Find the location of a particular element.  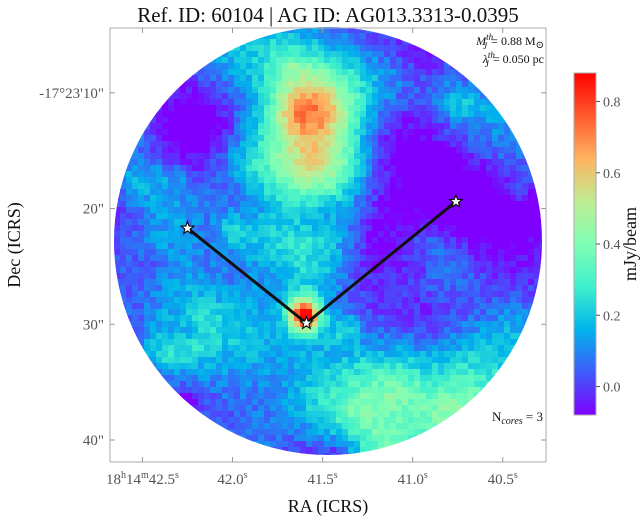

y-tick-label: -17°23'10" is located at coordinates (71, 94).